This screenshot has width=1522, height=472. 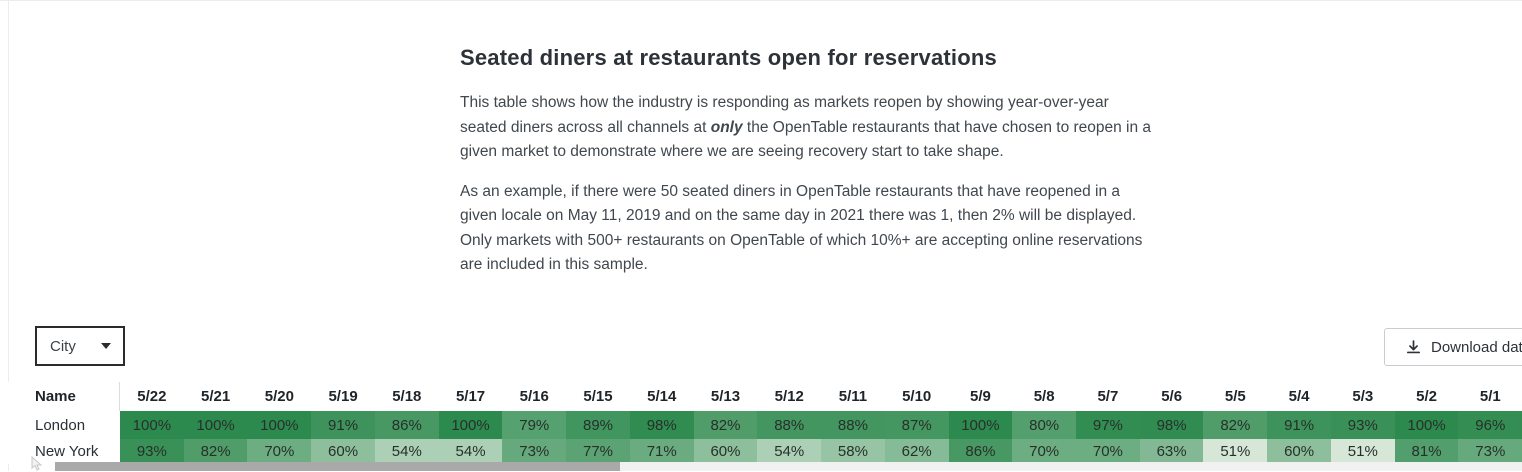 What do you see at coordinates (980, 396) in the screenshot?
I see `date-column-header: 5/9` at bounding box center [980, 396].